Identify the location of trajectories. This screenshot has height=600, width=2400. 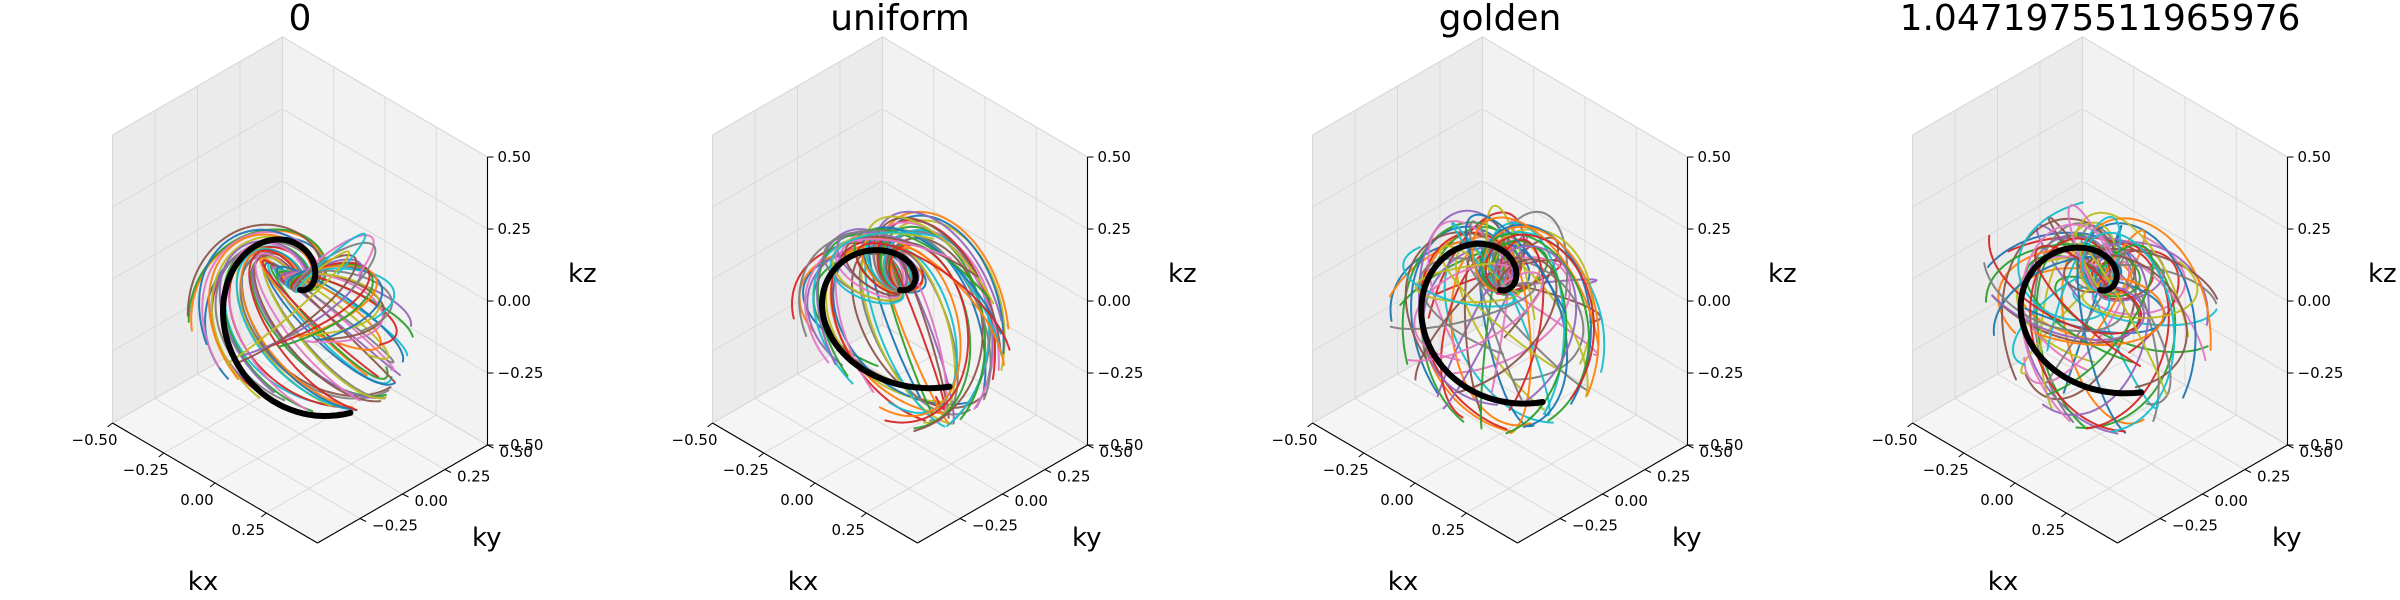
(1497, 319).